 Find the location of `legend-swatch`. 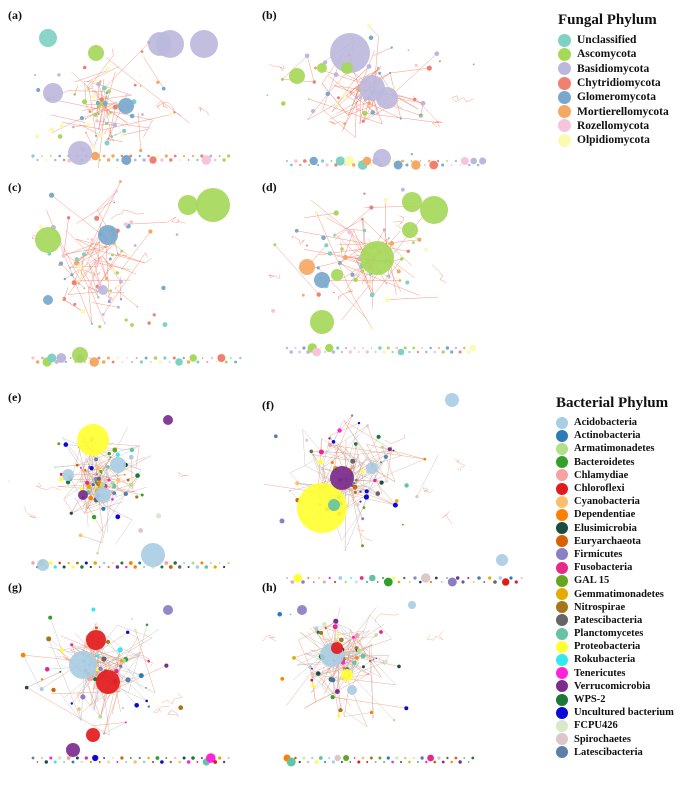

legend-swatch is located at coordinates (564, 54).